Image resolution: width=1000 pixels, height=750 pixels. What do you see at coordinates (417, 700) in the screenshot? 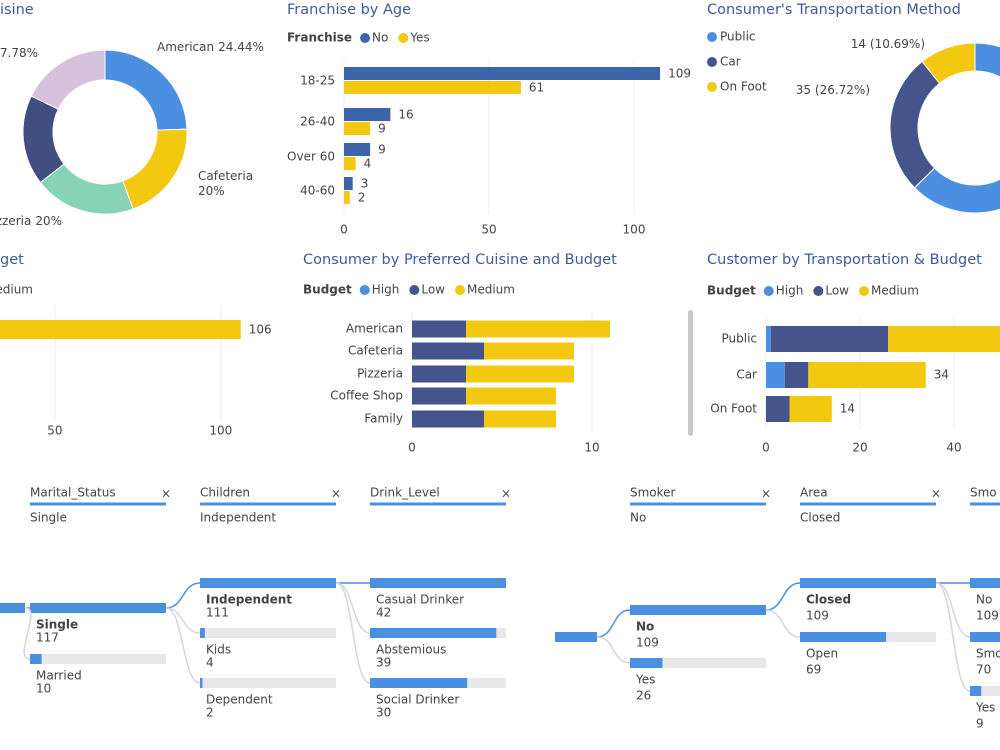
I see `tree-node-label: Social Drinker` at bounding box center [417, 700].